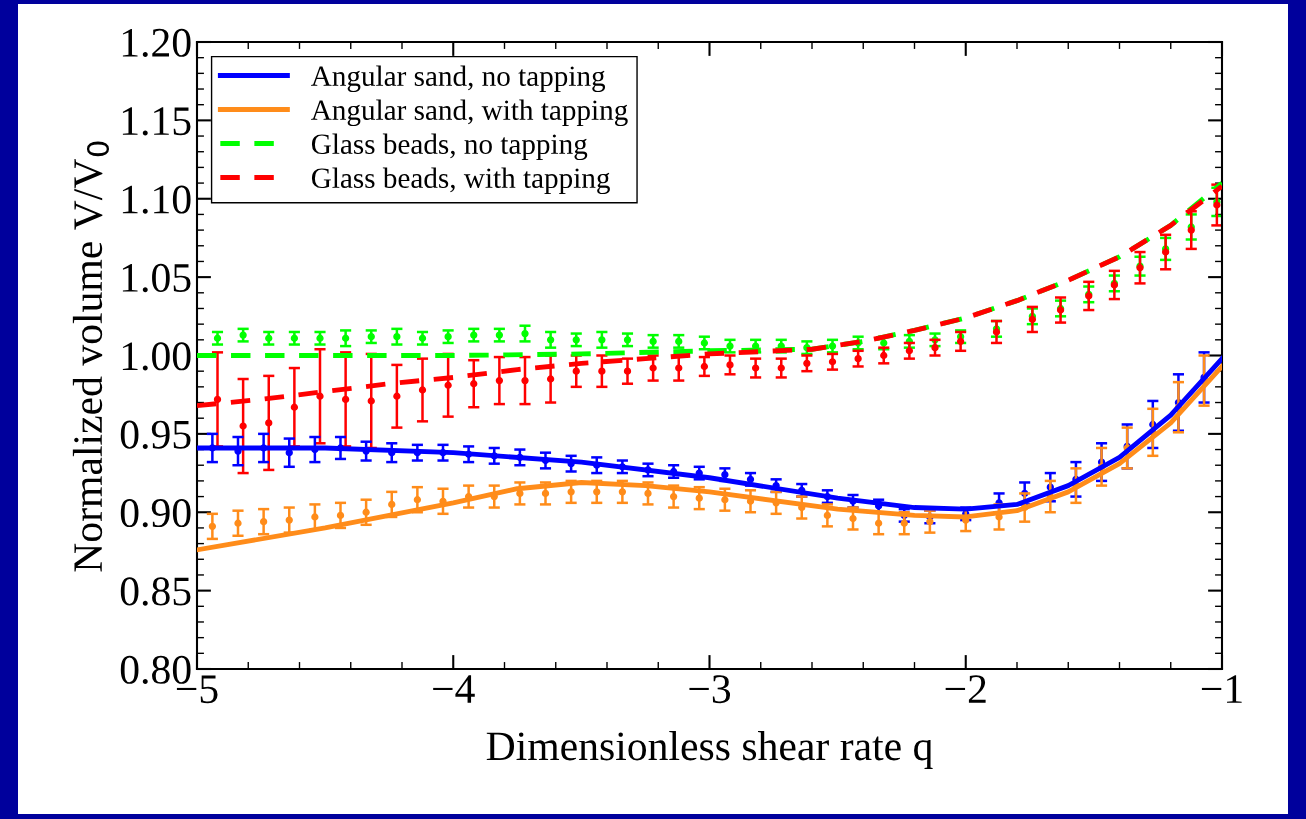  Describe the element at coordinates (1221, 689) in the screenshot. I see `x-tick-label: −1` at that location.